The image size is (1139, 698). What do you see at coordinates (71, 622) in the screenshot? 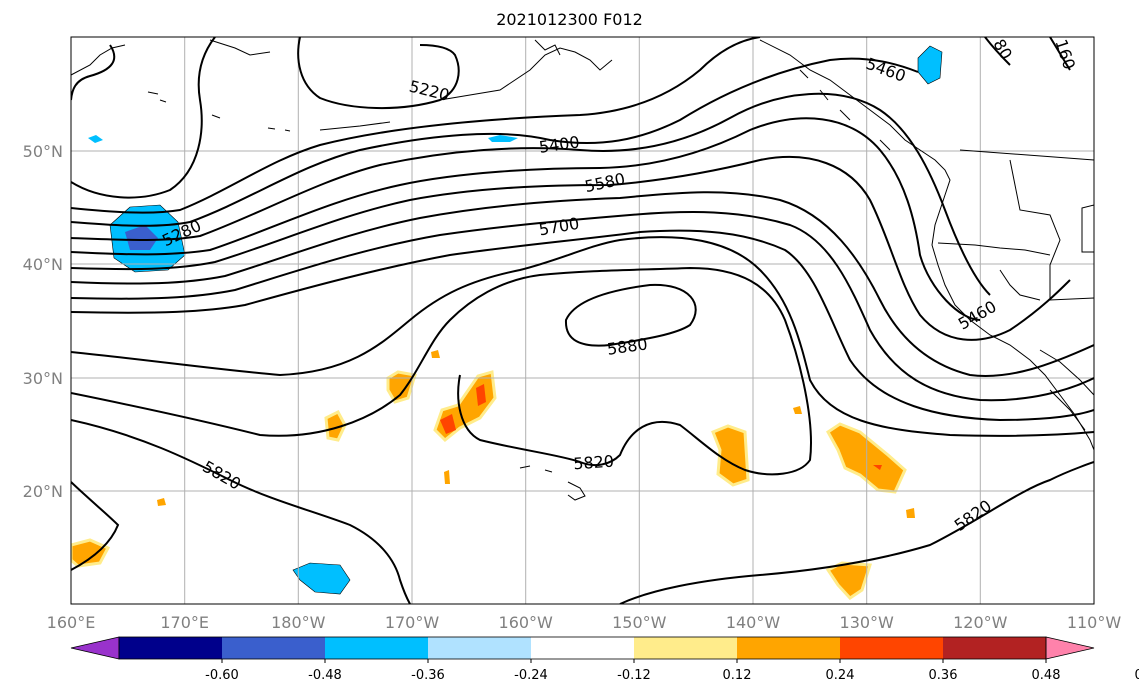
I see `lon-label: 160°E` at bounding box center [71, 622].